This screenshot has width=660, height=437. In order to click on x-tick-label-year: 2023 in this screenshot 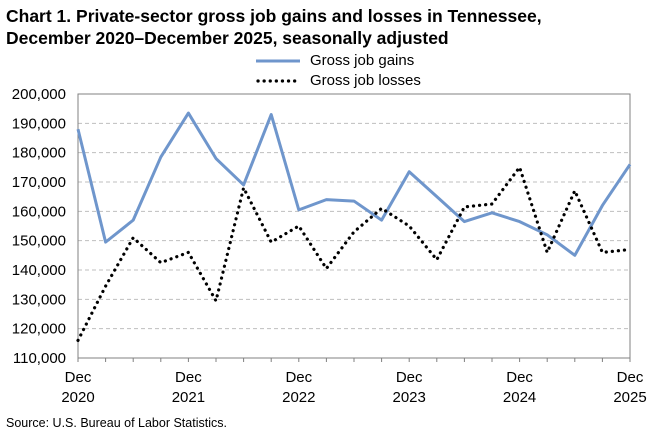, I will do `click(409, 397)`.